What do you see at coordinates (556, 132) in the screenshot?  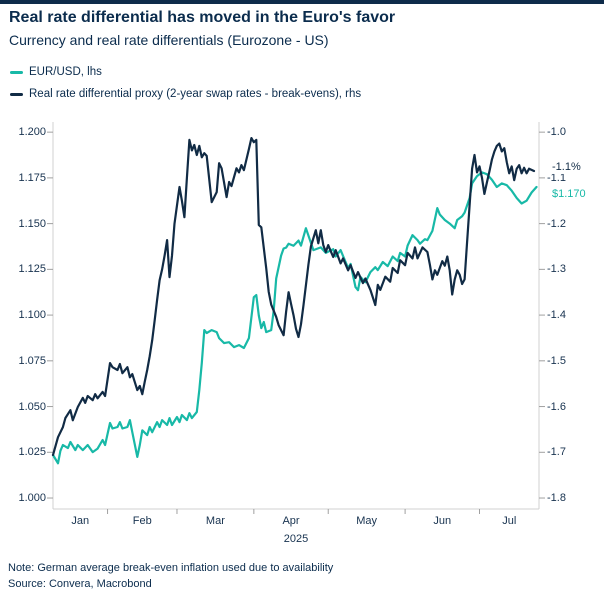 I see `right-axis-tick-label: -1.0` at bounding box center [556, 132].